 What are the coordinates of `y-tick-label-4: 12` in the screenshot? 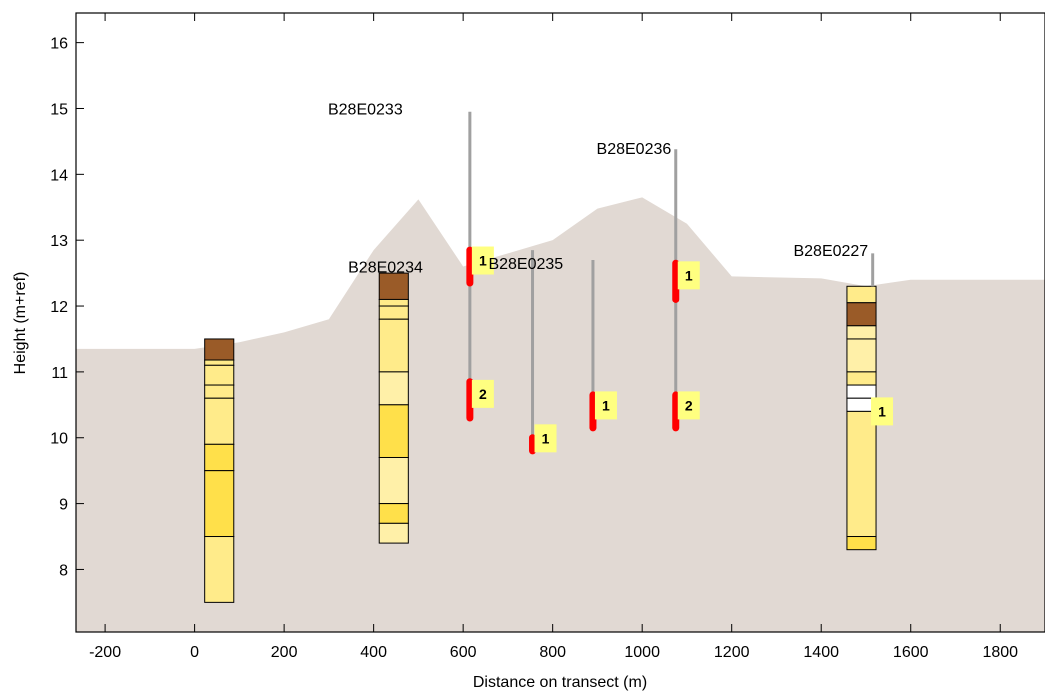 It's located at (59, 307).